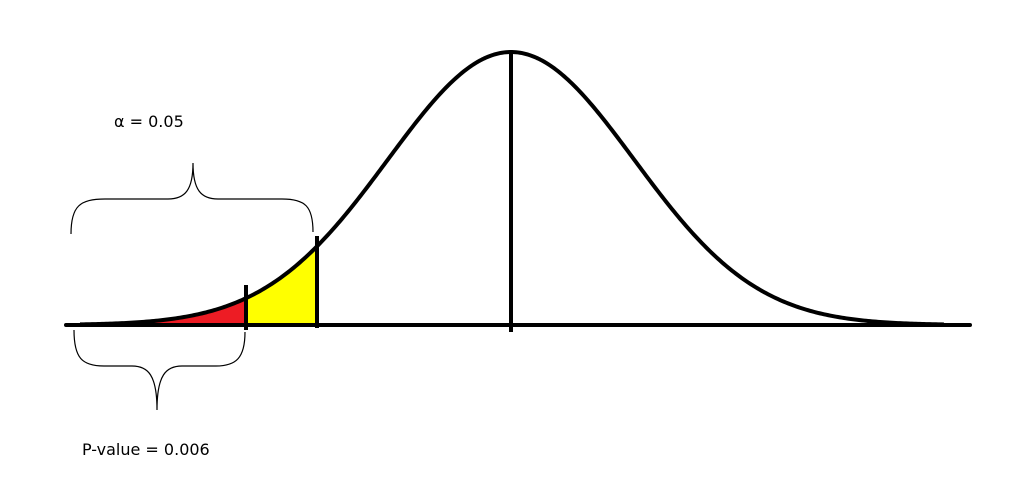 The image size is (1011, 483). What do you see at coordinates (192, 198) in the screenshot?
I see `alpha-brace` at bounding box center [192, 198].